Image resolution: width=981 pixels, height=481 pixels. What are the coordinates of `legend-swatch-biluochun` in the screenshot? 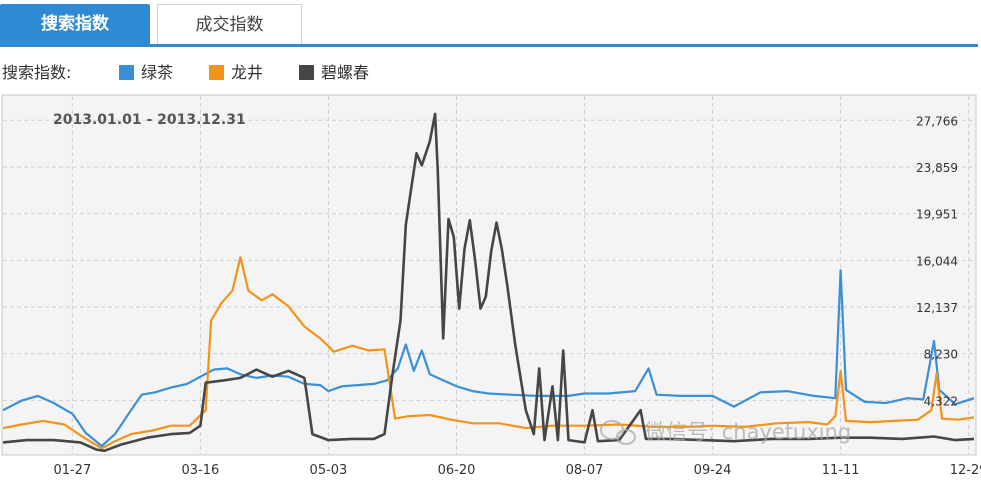 It's located at (306, 72).